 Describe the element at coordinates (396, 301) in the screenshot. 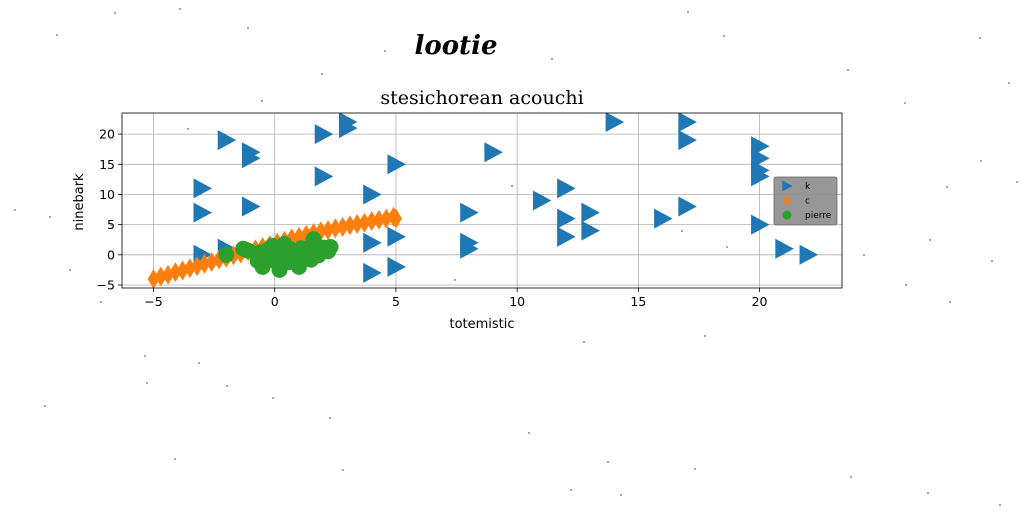

I see `x-tick-label: 5` at that location.